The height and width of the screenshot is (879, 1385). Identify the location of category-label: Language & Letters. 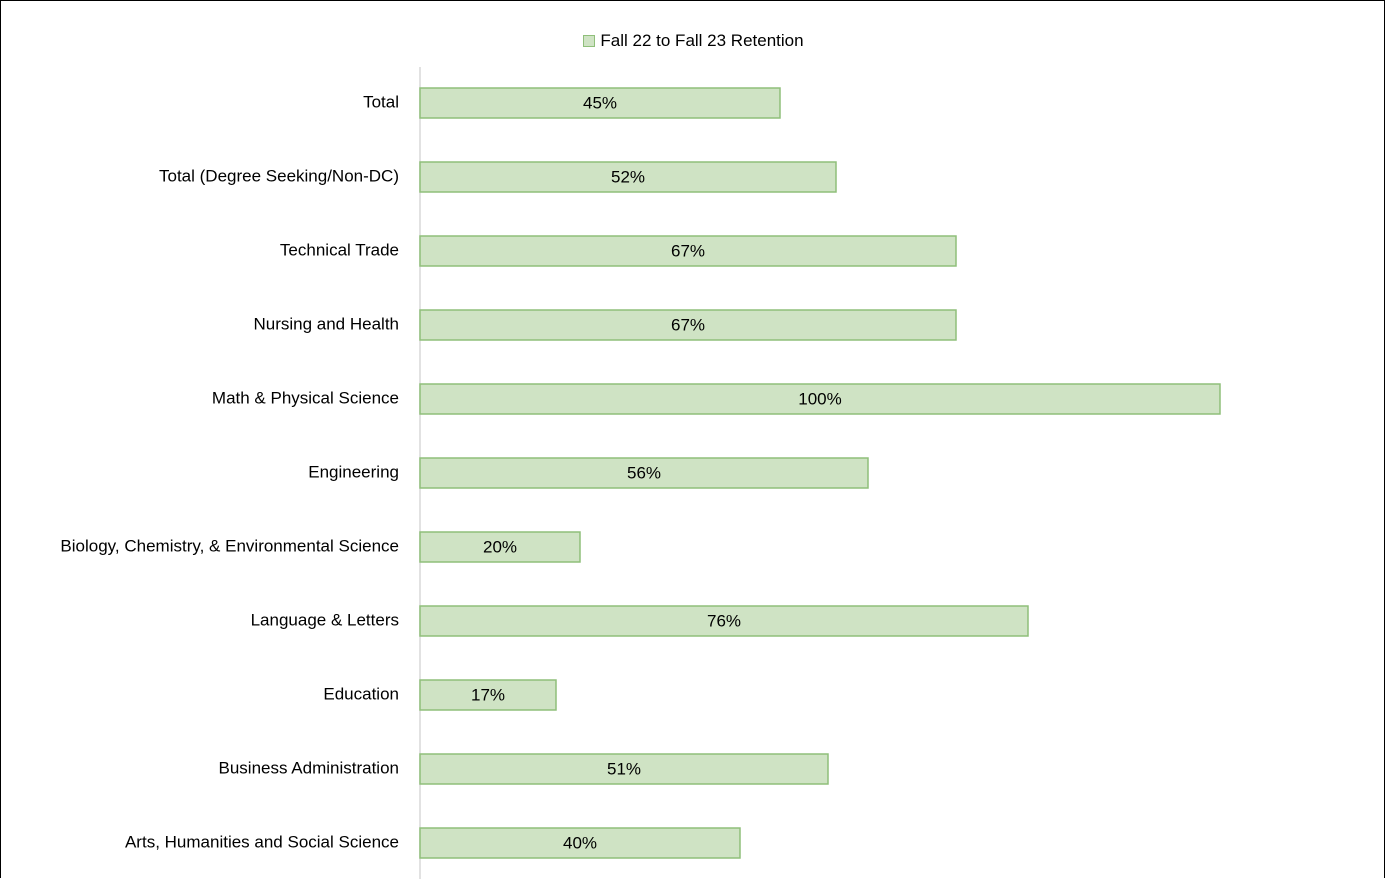
(325, 619).